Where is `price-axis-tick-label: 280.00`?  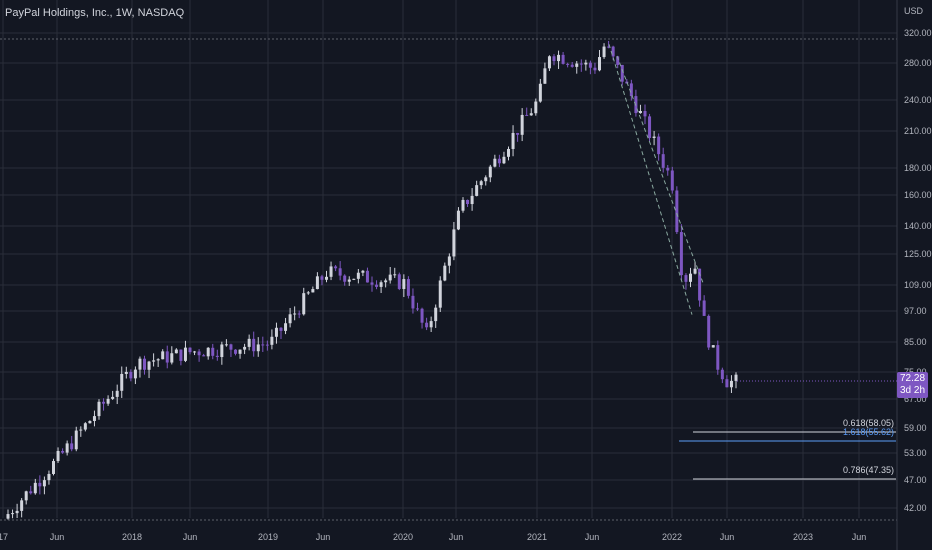
price-axis-tick-label: 280.00 is located at coordinates (918, 63).